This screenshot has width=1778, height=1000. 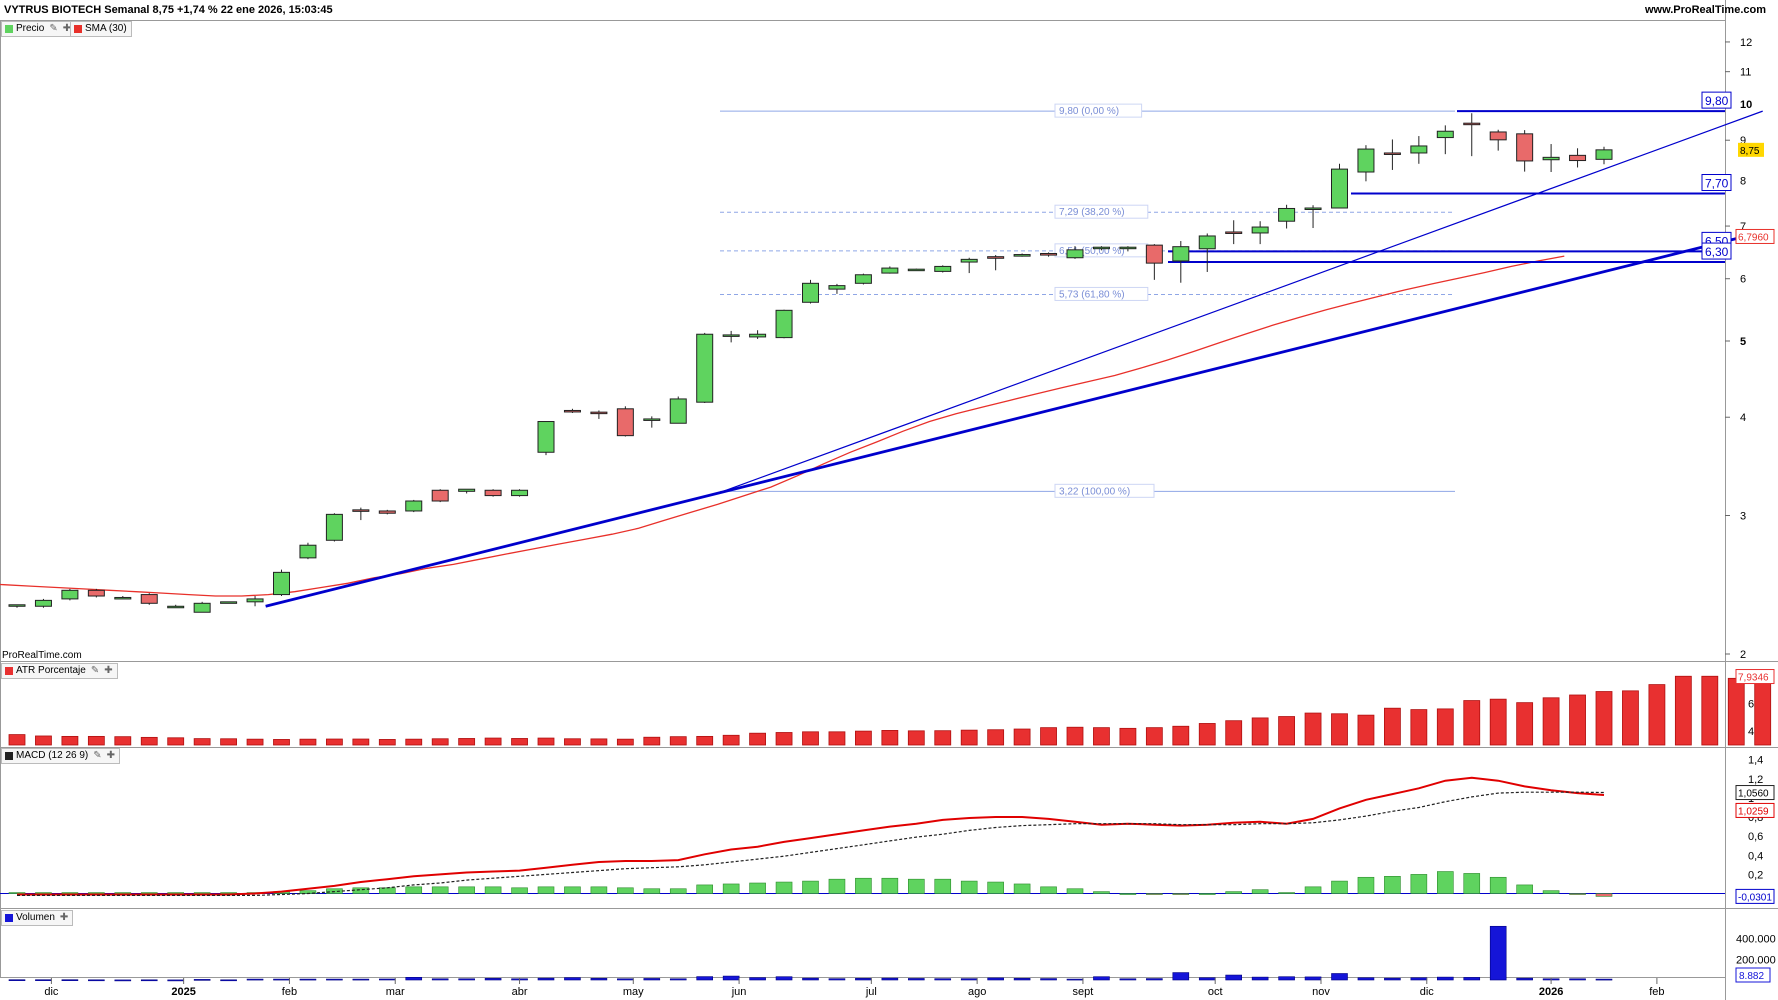 What do you see at coordinates (1716, 251) in the screenshot?
I see `level-label-box` at bounding box center [1716, 251].